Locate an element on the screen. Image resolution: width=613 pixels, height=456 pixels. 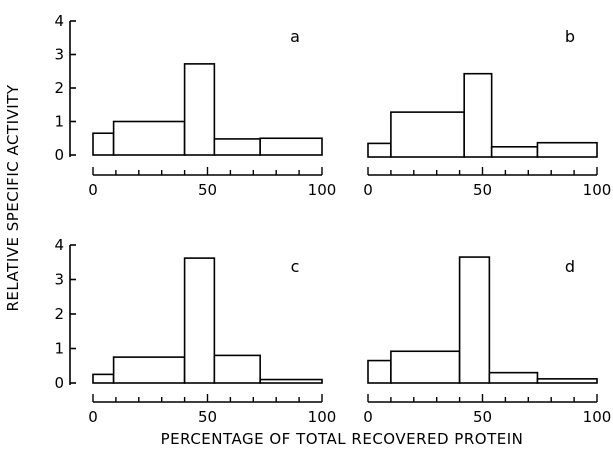
panel-letter: c is located at coordinates (295, 266).